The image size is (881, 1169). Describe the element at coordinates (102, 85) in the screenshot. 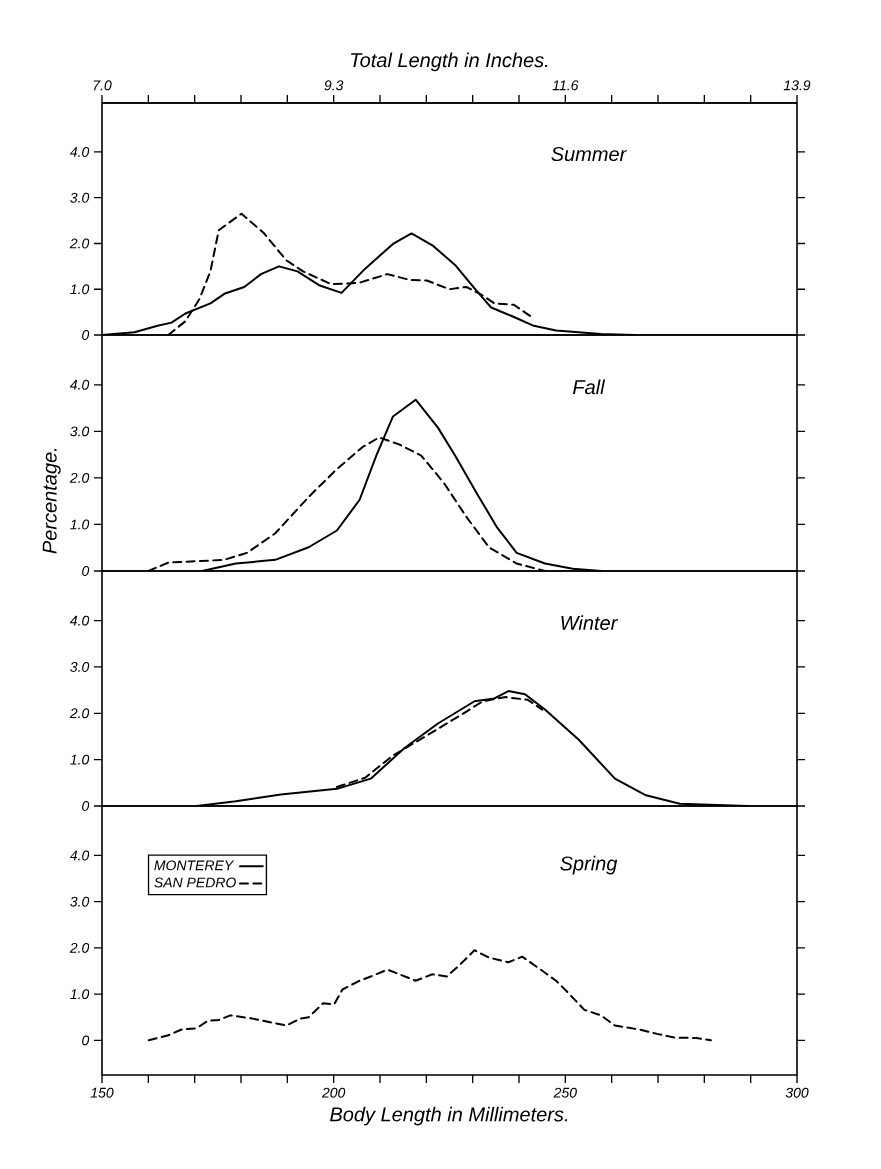

I see `x2-tick-label: 7.0` at that location.